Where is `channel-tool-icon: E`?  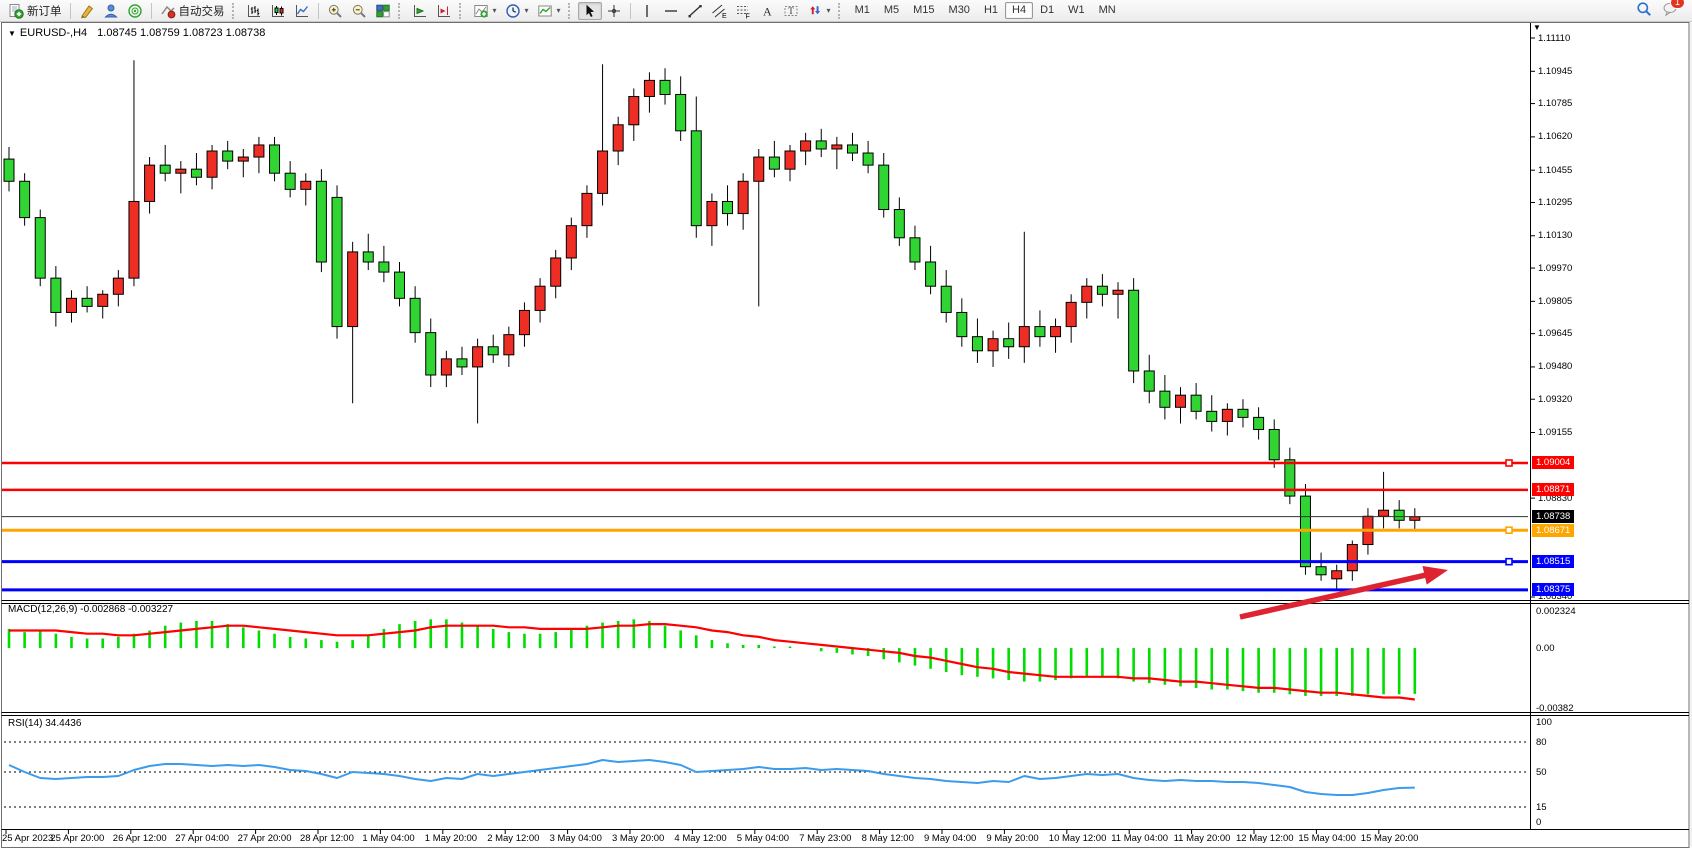 channel-tool-icon: E is located at coordinates (719, 11).